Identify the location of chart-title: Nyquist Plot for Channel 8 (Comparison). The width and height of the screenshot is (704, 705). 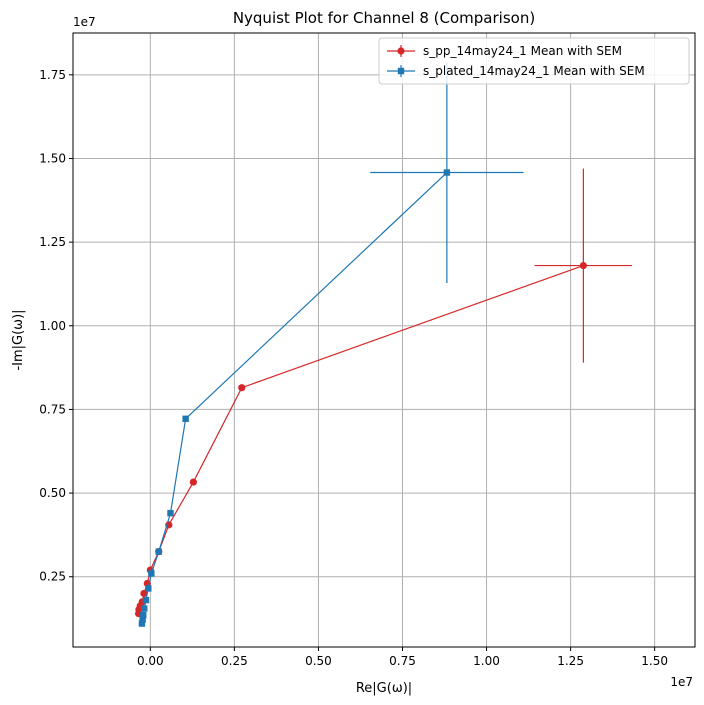
(384, 18).